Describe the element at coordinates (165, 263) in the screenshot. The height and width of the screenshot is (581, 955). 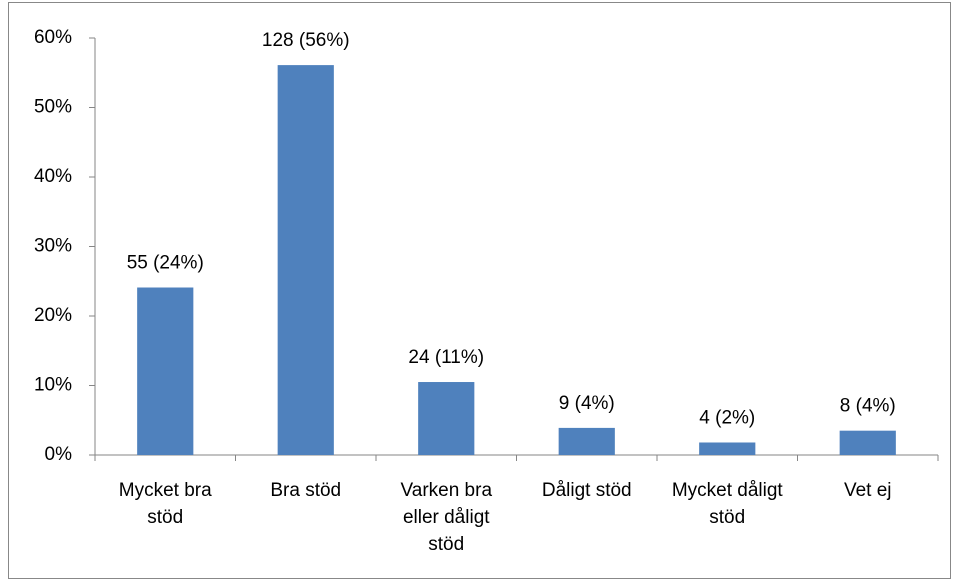
I see `data-label: 55 (24%)` at that location.